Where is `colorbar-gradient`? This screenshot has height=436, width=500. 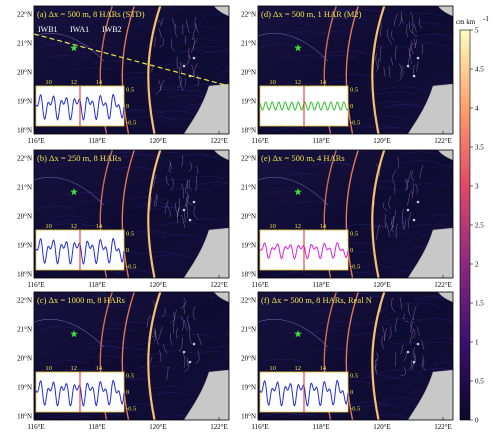
colorbar-gradient is located at coordinates (465, 225).